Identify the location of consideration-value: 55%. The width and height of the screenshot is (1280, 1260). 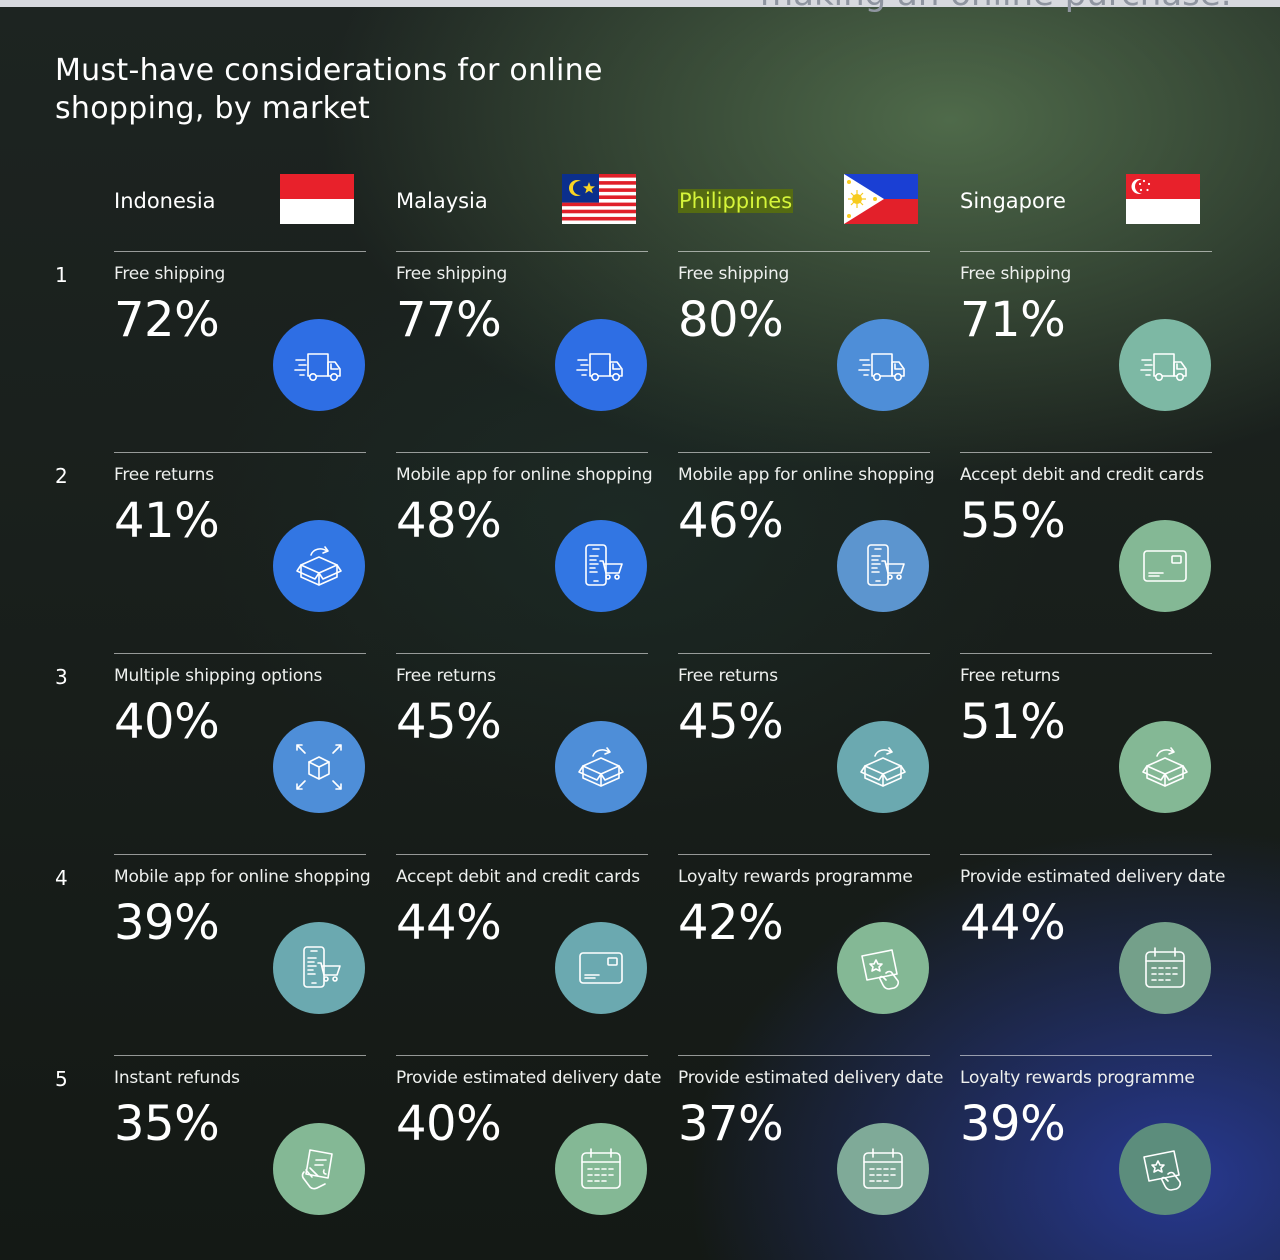
(1013, 521).